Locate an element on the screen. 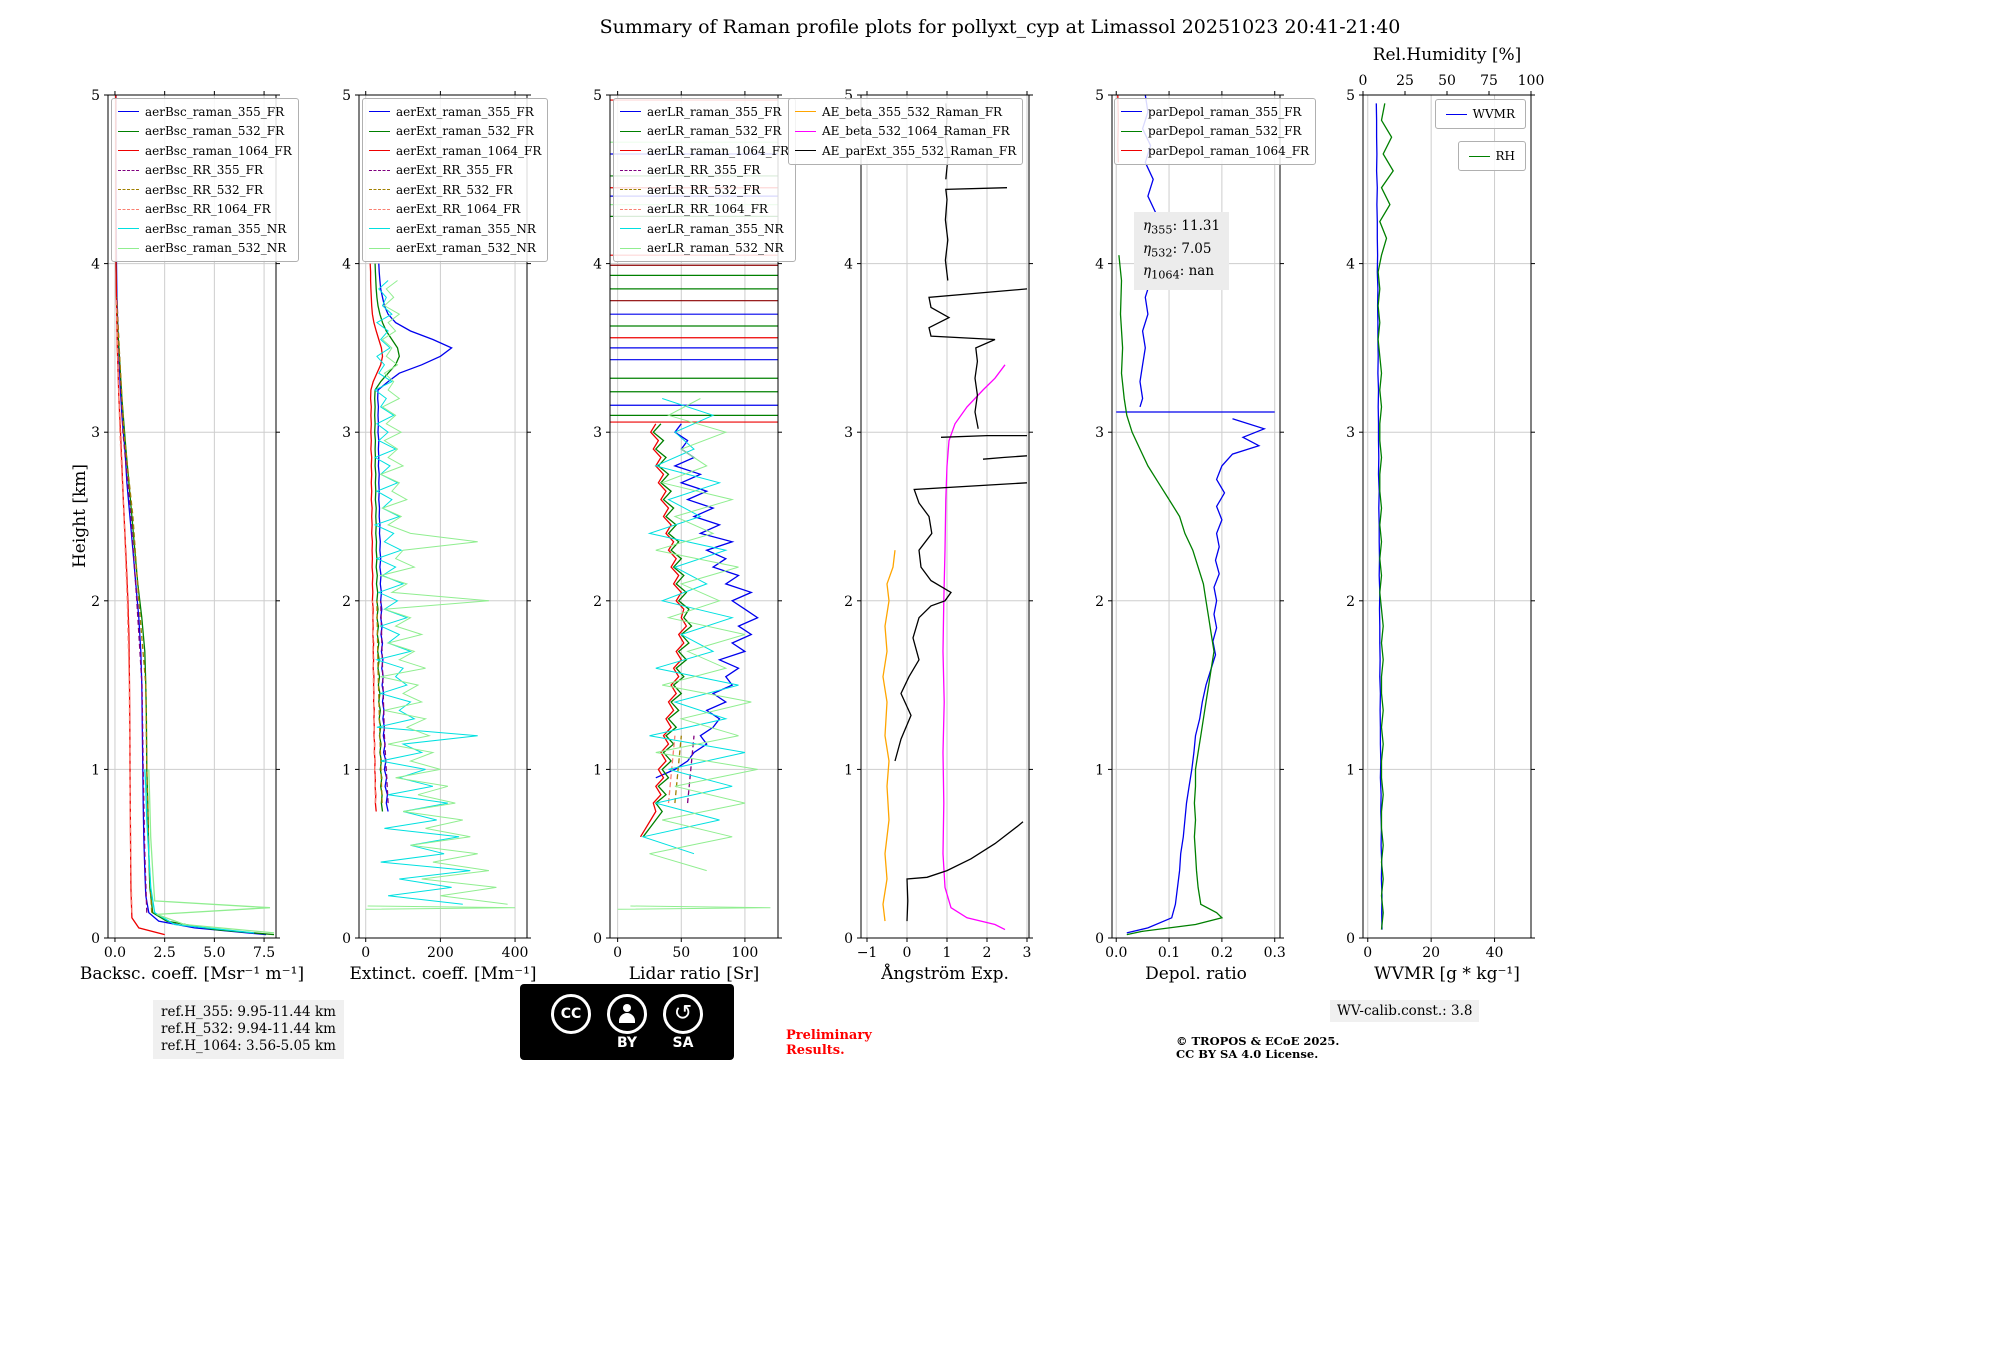 This screenshot has height=1360, width=2000. legend-entry: aerBsc_RR_532_FR is located at coordinates (205, 190).